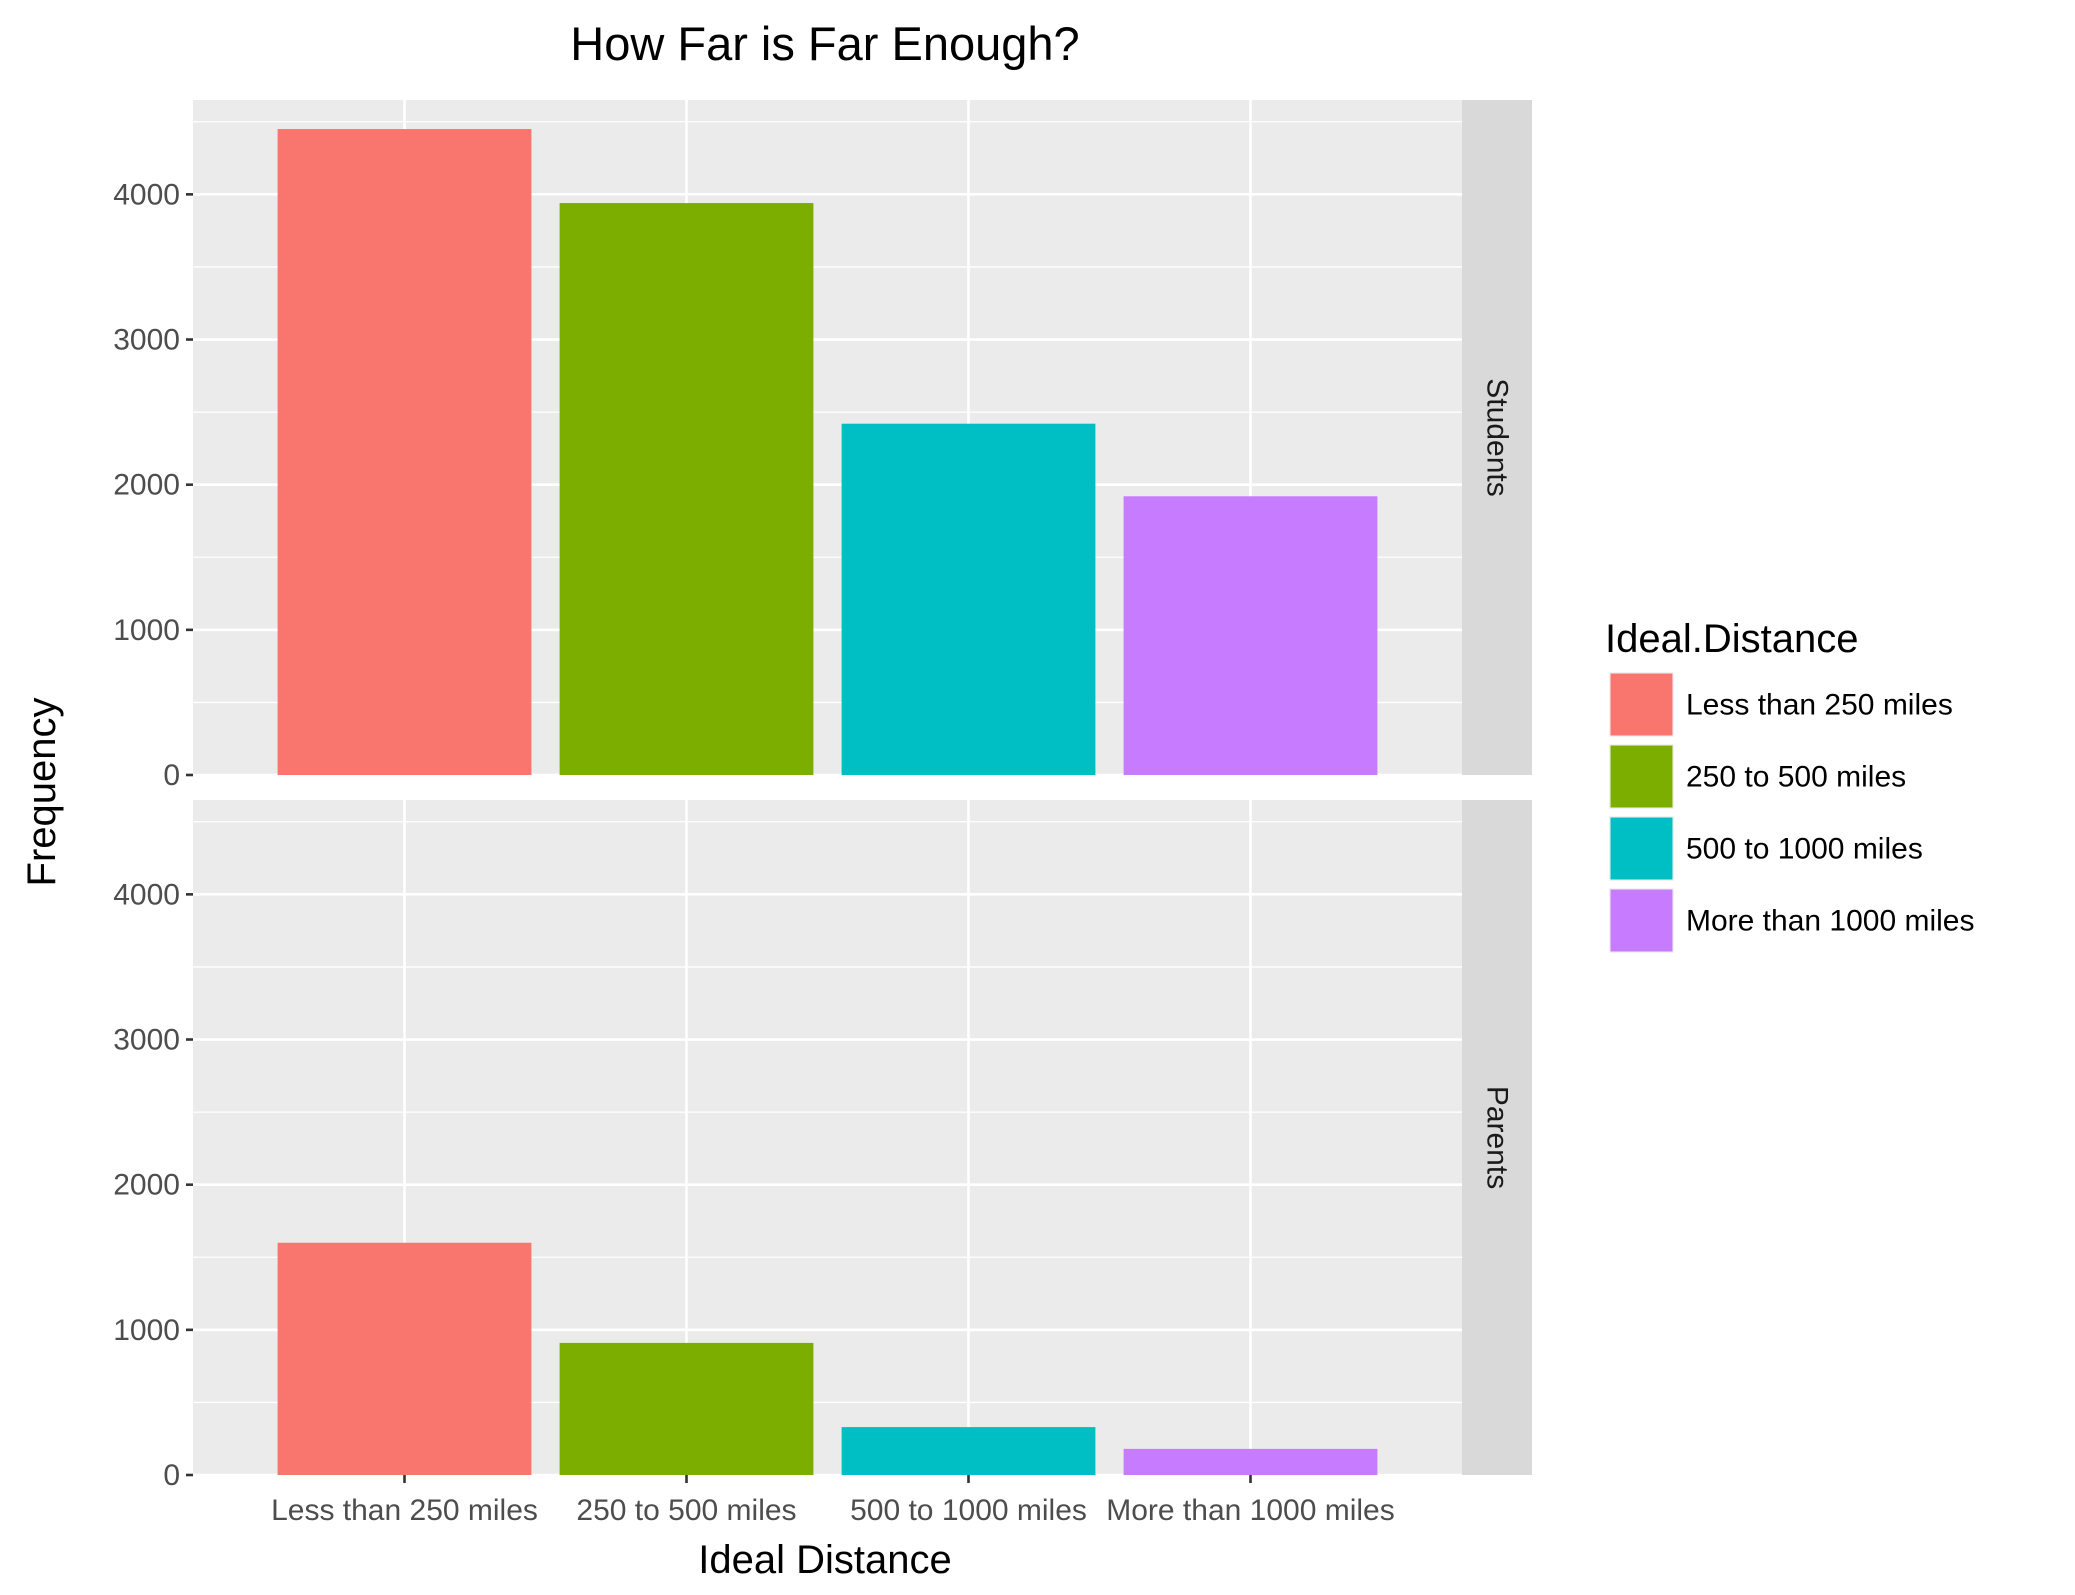 The width and height of the screenshot is (2075, 1595). Describe the element at coordinates (1819, 705) in the screenshot. I see `legend-label: Less than 250 miles` at that location.